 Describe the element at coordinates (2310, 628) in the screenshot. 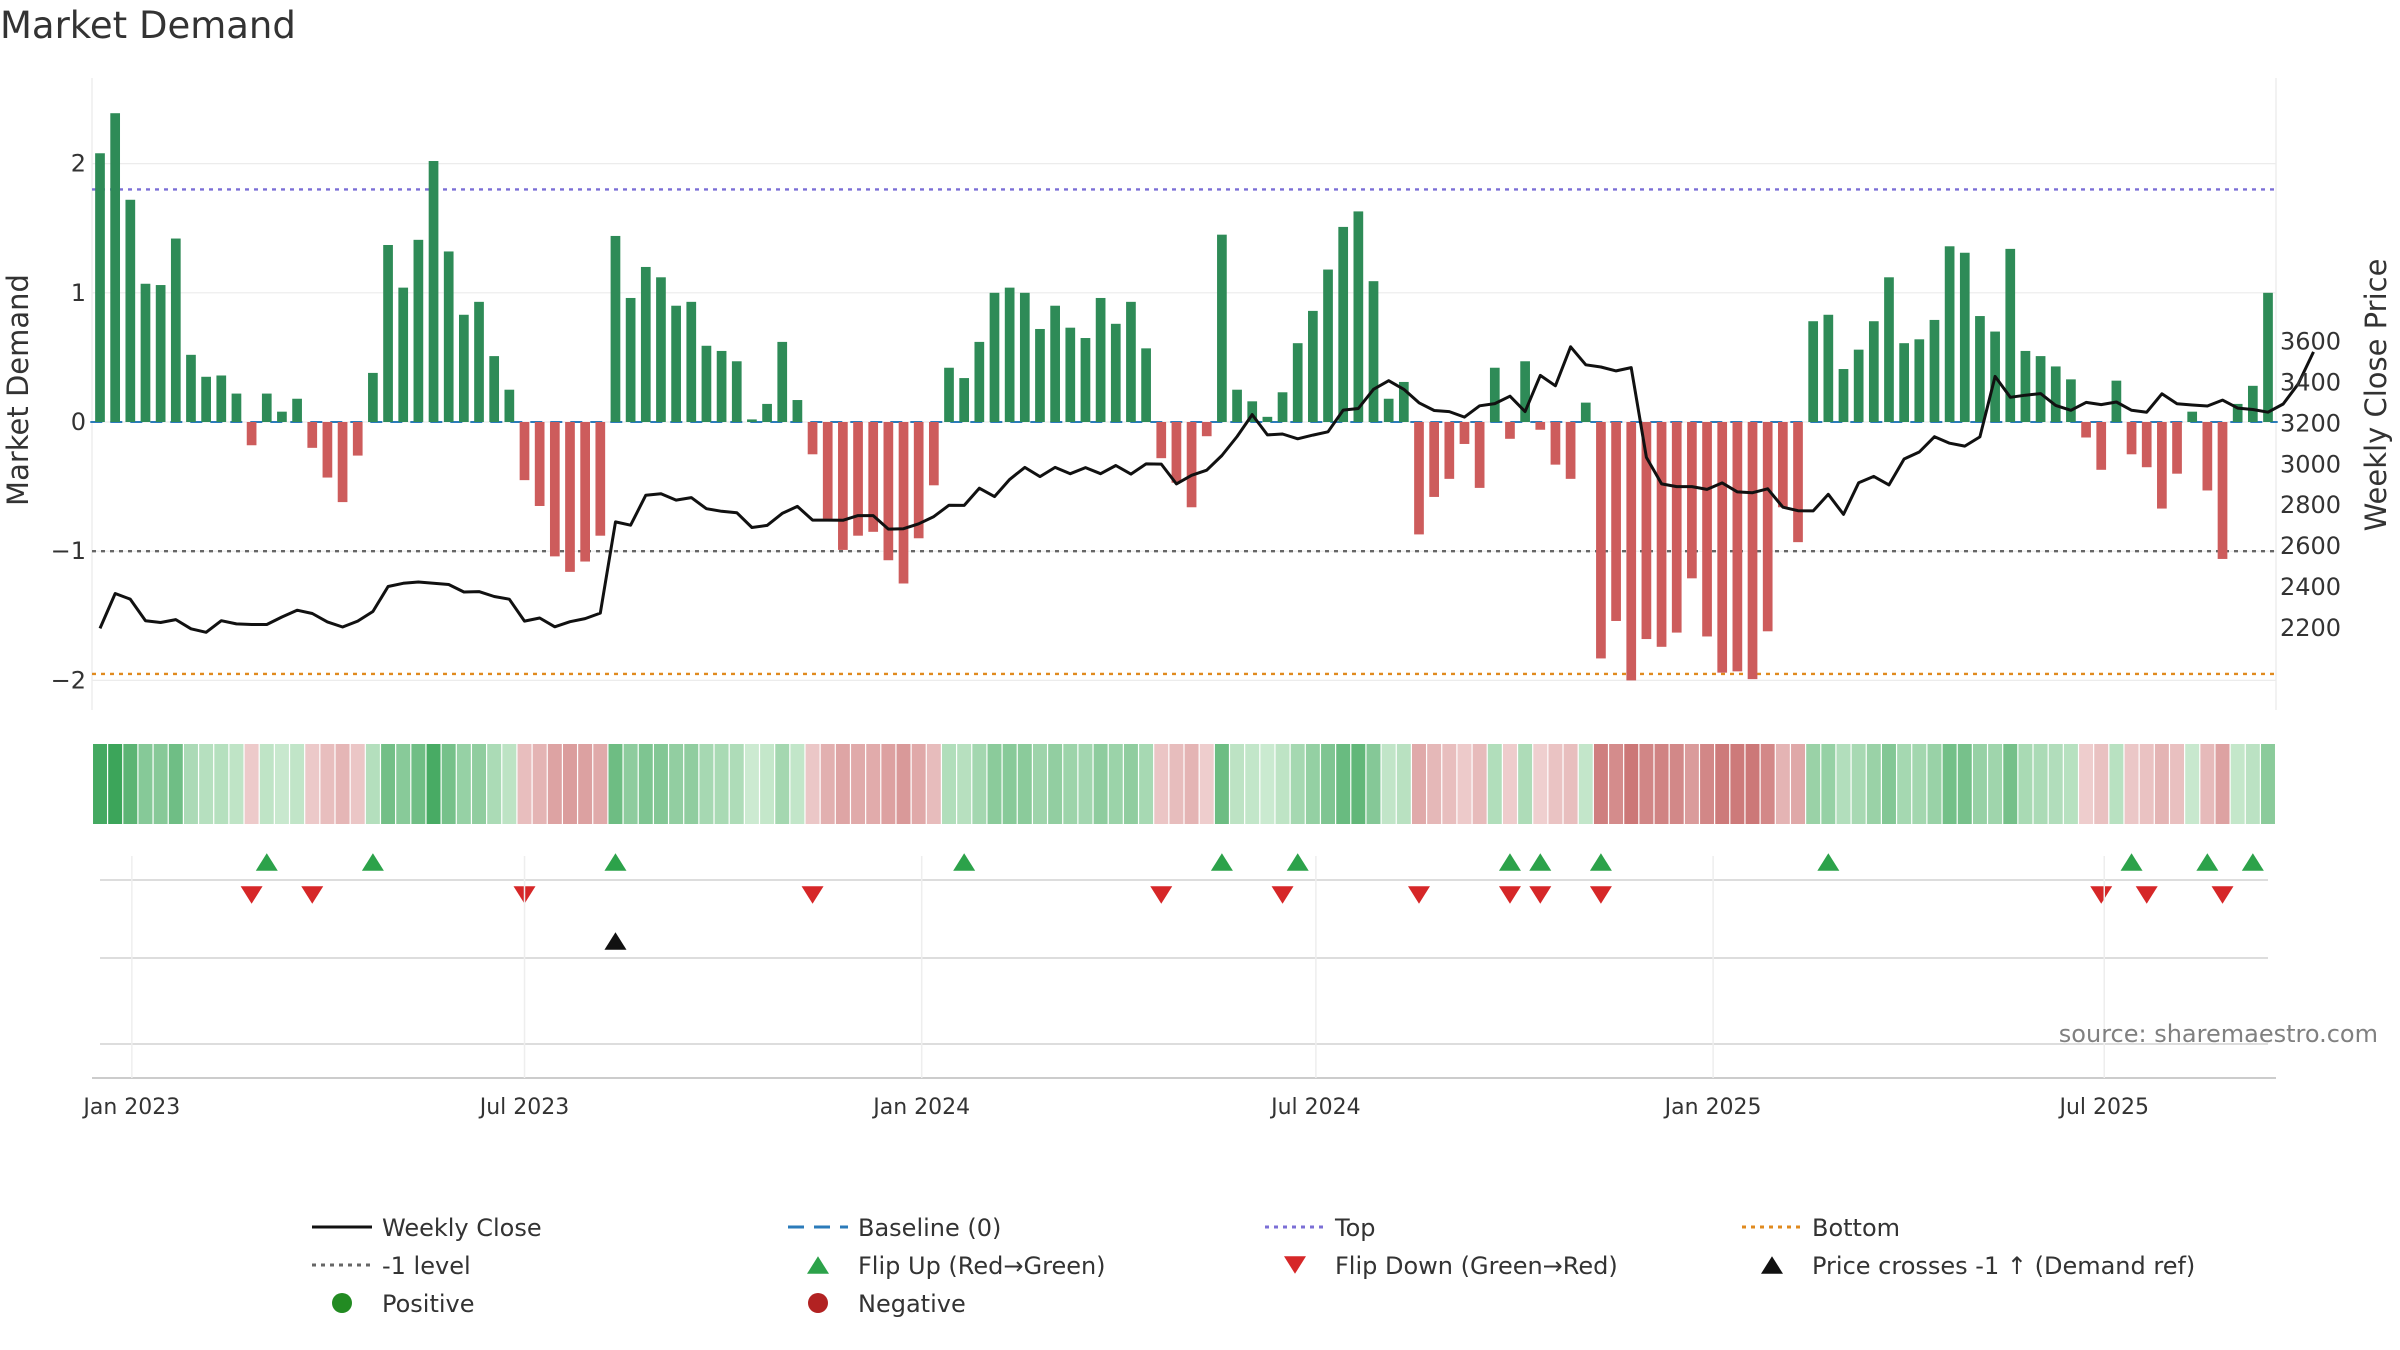

I see `right-tick-label: 2200` at that location.